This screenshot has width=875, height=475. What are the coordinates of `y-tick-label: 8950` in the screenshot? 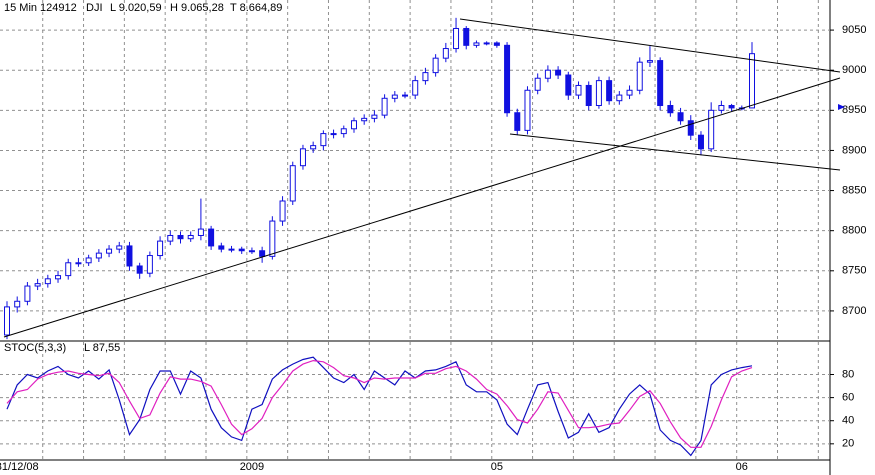 It's located at (854, 110).